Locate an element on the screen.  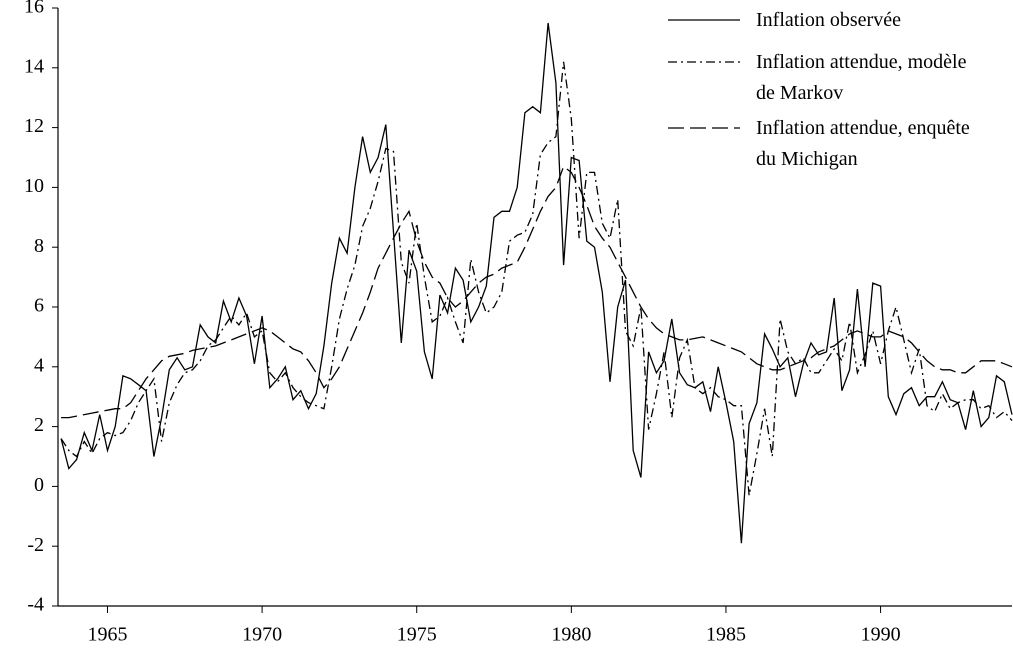
y-tick-label: 6 is located at coordinates (39, 306).